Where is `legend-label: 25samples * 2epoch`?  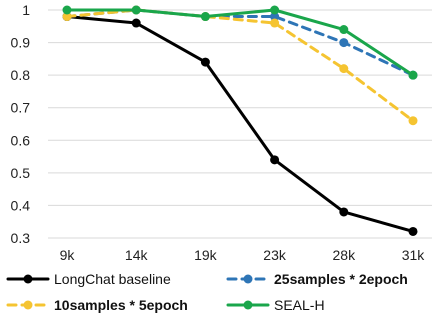
legend-label: 25samples * 2epoch is located at coordinates (341, 279).